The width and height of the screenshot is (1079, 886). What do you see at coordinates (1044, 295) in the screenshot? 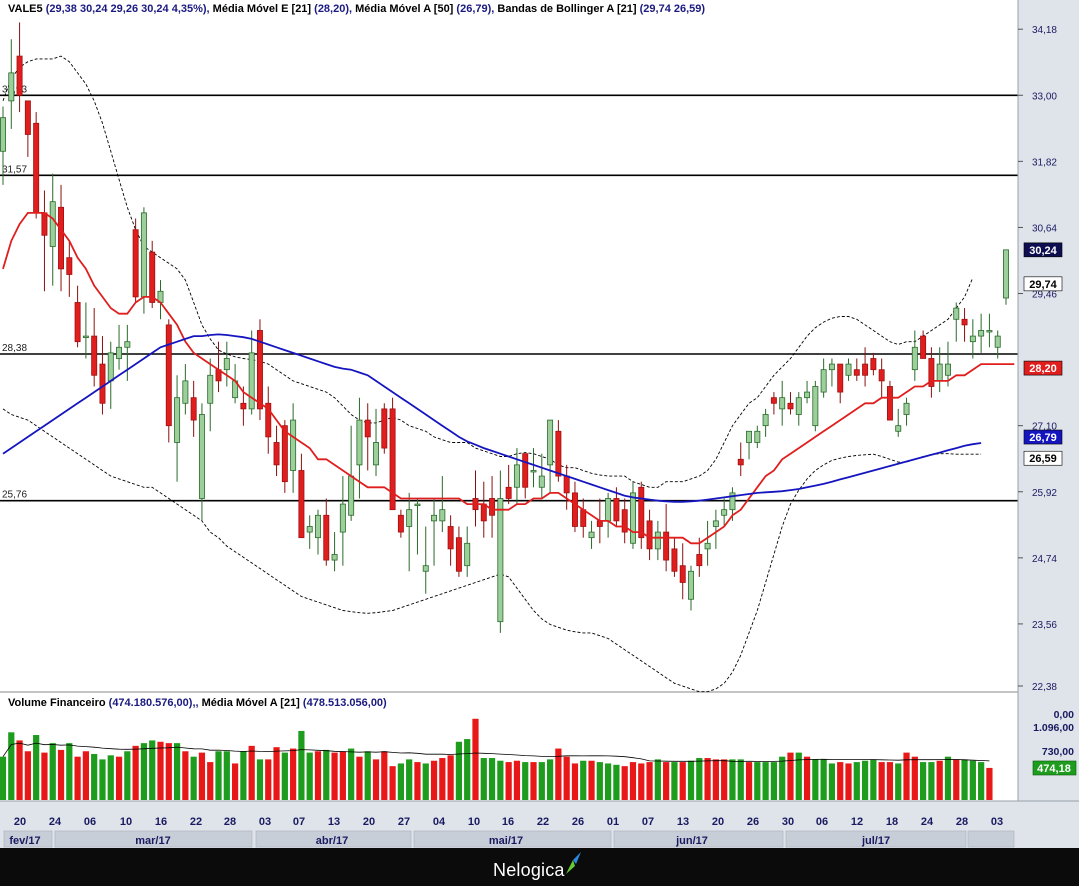
I see `price-tick-label: 29,46` at bounding box center [1044, 295].